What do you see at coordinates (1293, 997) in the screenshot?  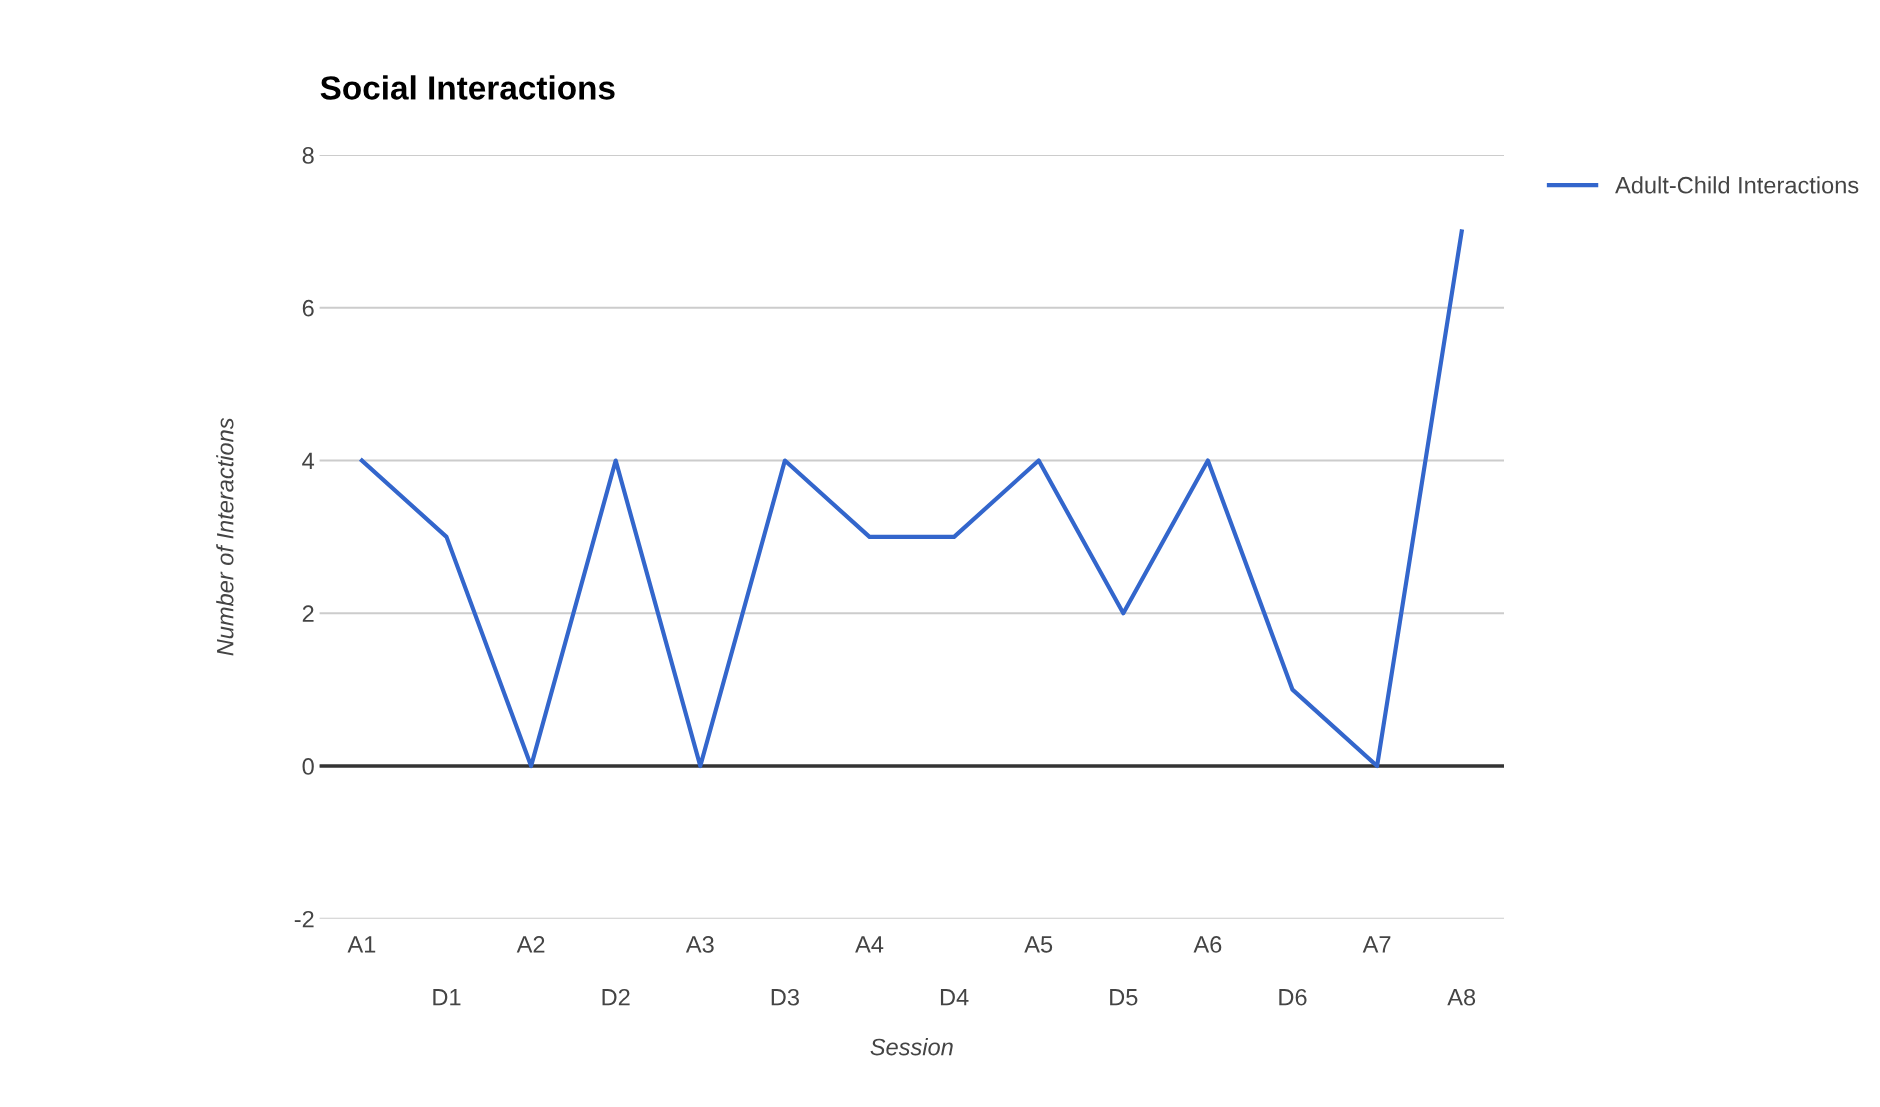 I see `x-tick-label: D6` at bounding box center [1293, 997].